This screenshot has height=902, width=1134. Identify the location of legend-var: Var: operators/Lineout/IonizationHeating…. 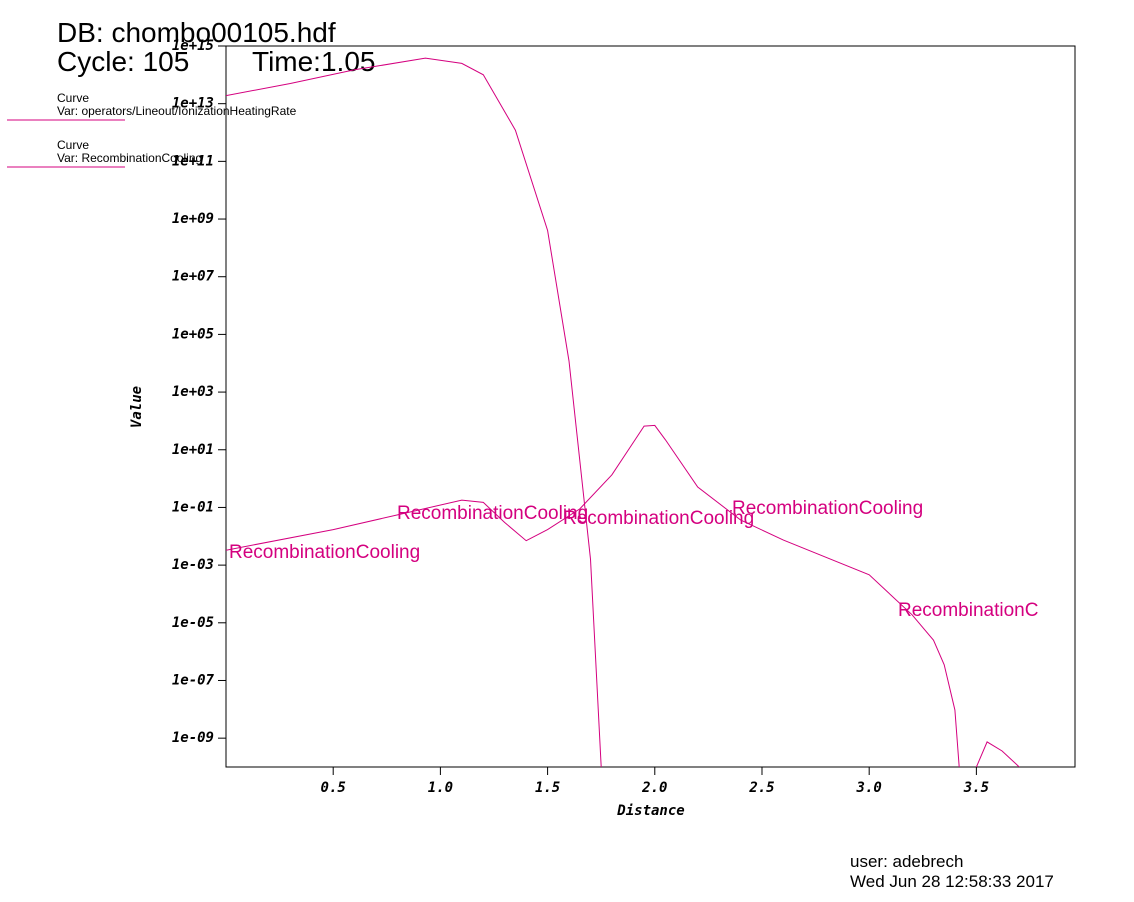
(177, 111).